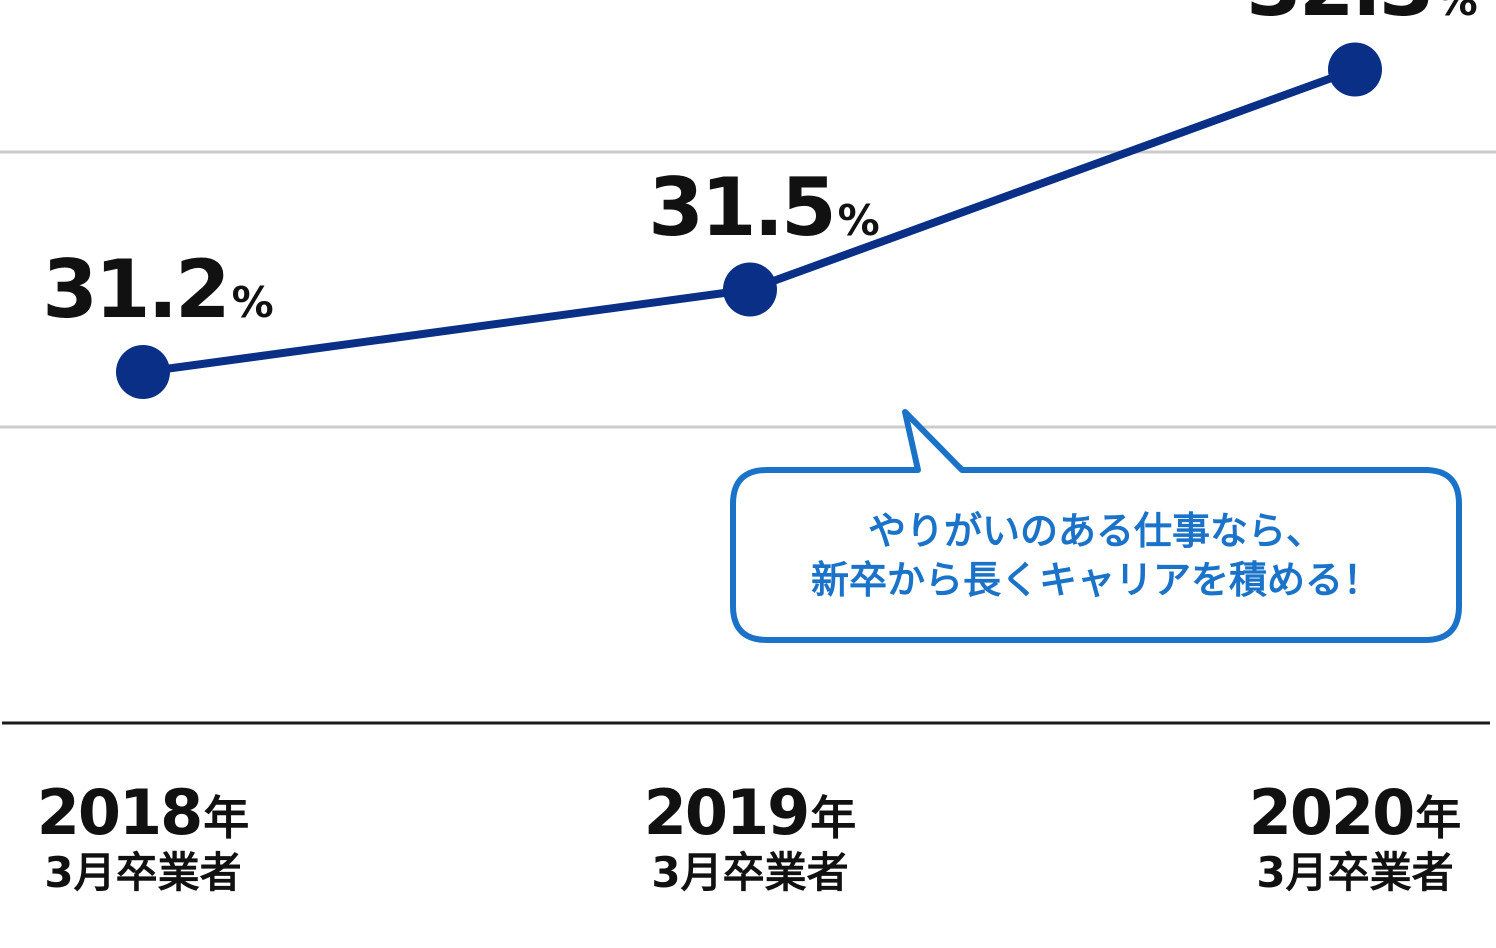  What do you see at coordinates (1355, 836) in the screenshot?
I see `x-tick-label: 2020年 3月卒業者` at bounding box center [1355, 836].